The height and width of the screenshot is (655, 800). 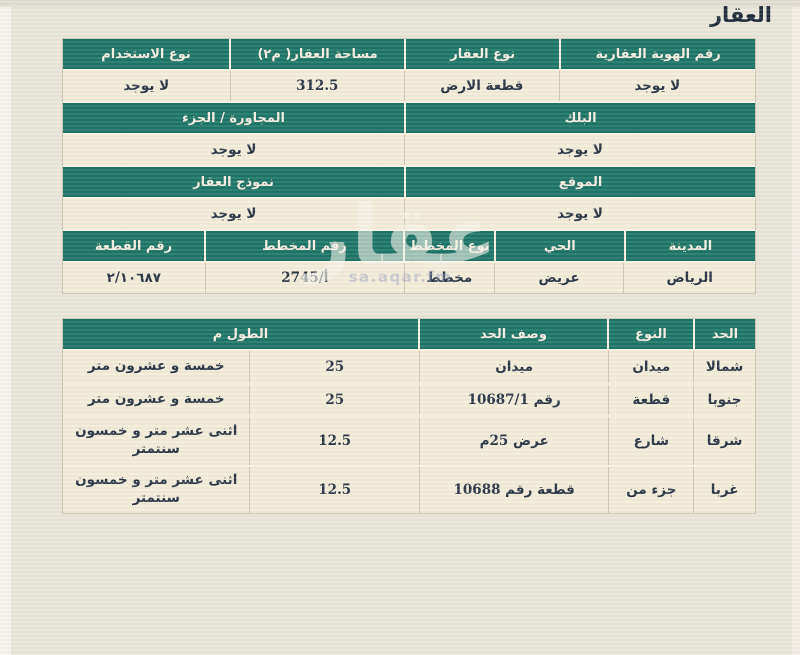 I want to click on property-value-cell: مخطط, so click(x=450, y=278).